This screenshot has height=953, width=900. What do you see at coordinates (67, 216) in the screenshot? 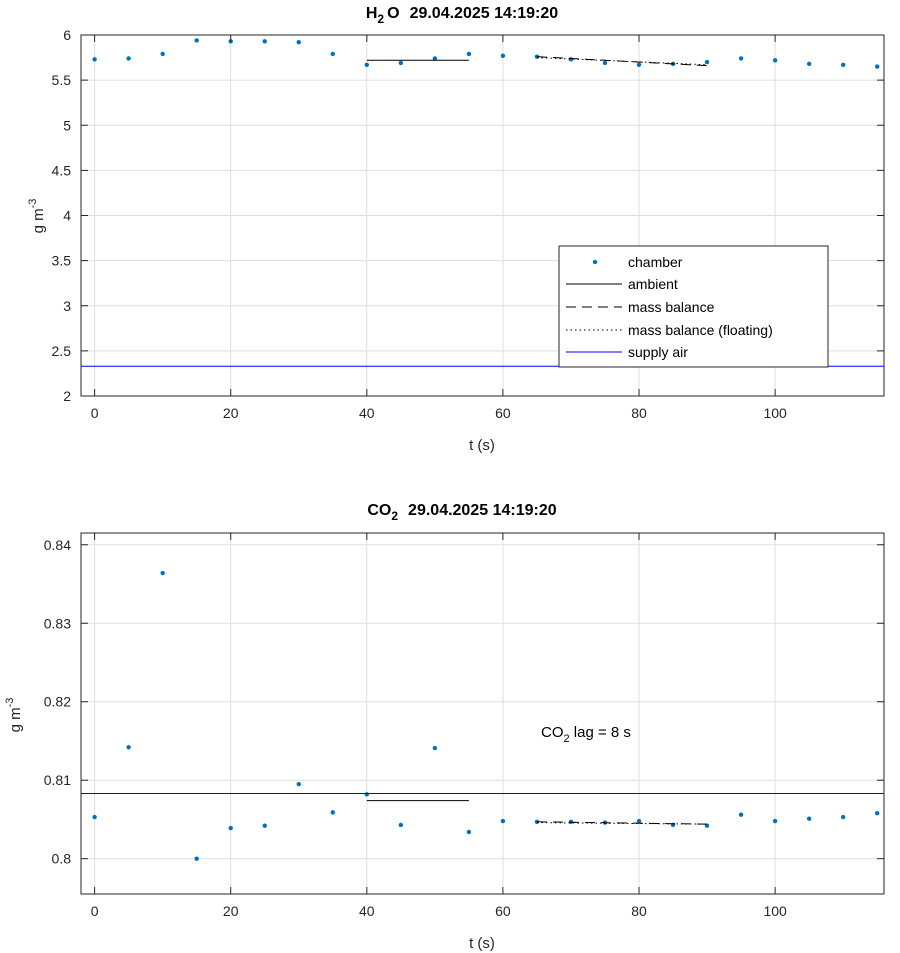
I see `h2o-ytick-label: 4` at bounding box center [67, 216].